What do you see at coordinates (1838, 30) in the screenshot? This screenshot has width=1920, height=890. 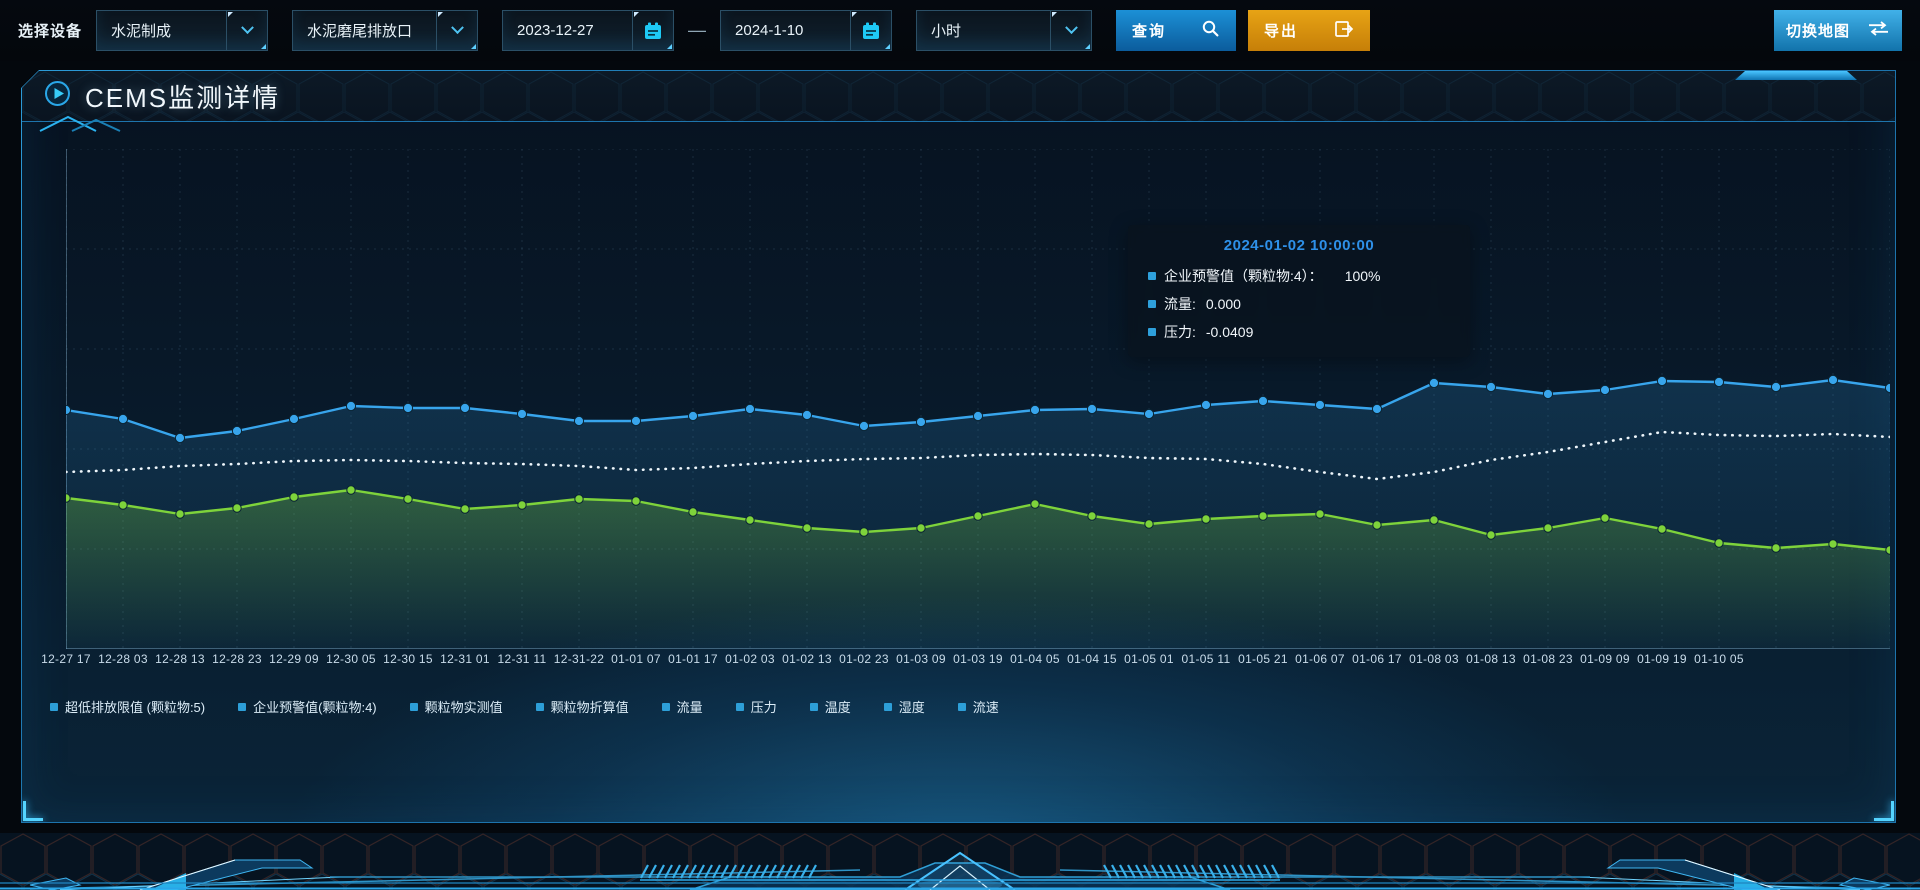 I see `switch-map-button: 切换地图` at bounding box center [1838, 30].